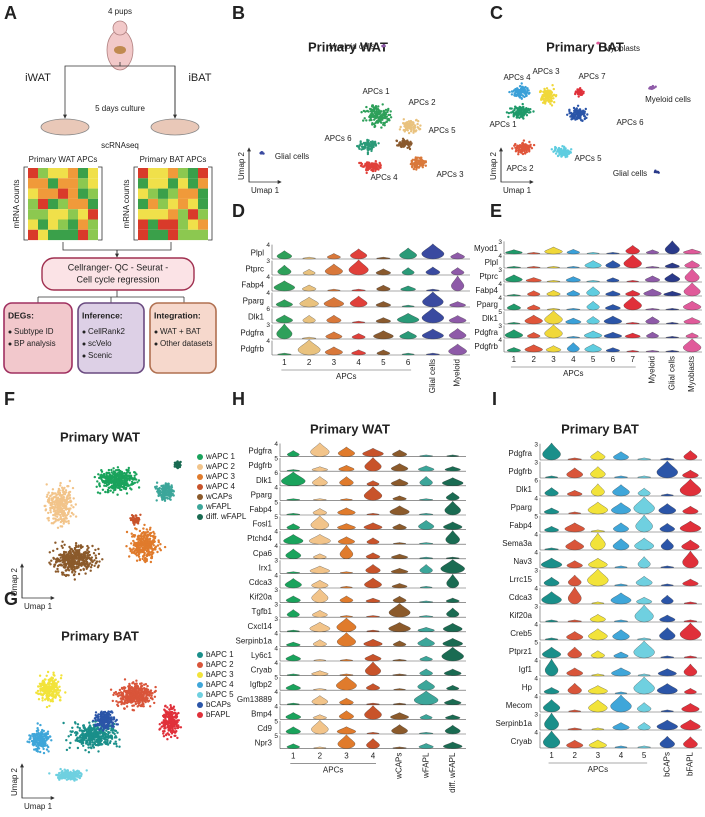 The width and height of the screenshot is (705, 817). Describe the element at coordinates (241, 165) in the screenshot. I see `axis-label: Umap 2` at that location.